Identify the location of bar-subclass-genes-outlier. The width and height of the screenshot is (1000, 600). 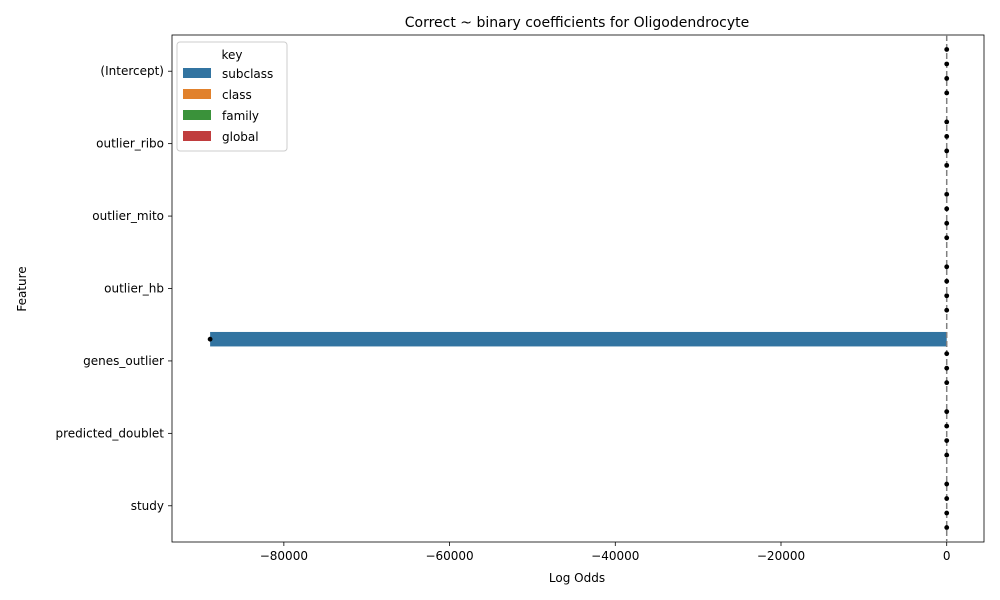
(578, 339).